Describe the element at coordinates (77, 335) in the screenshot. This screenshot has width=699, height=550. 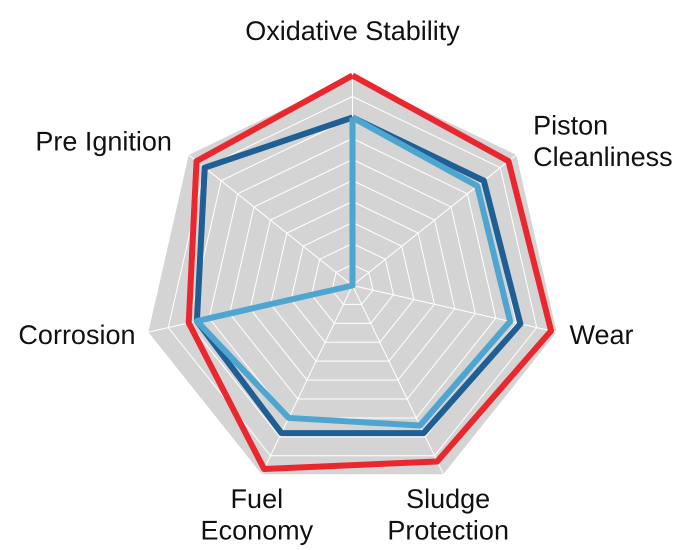
I see `spoke-label: Corrosion` at that location.